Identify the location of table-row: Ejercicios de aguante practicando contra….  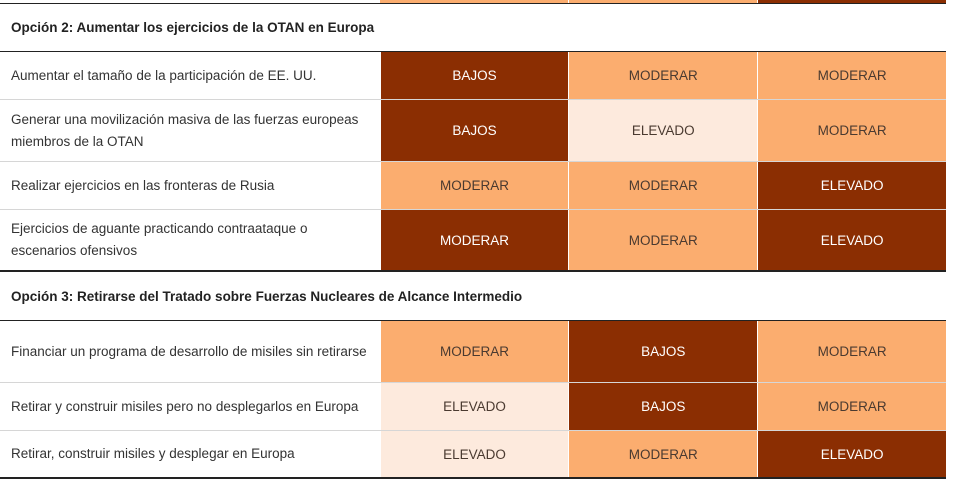
(473, 241).